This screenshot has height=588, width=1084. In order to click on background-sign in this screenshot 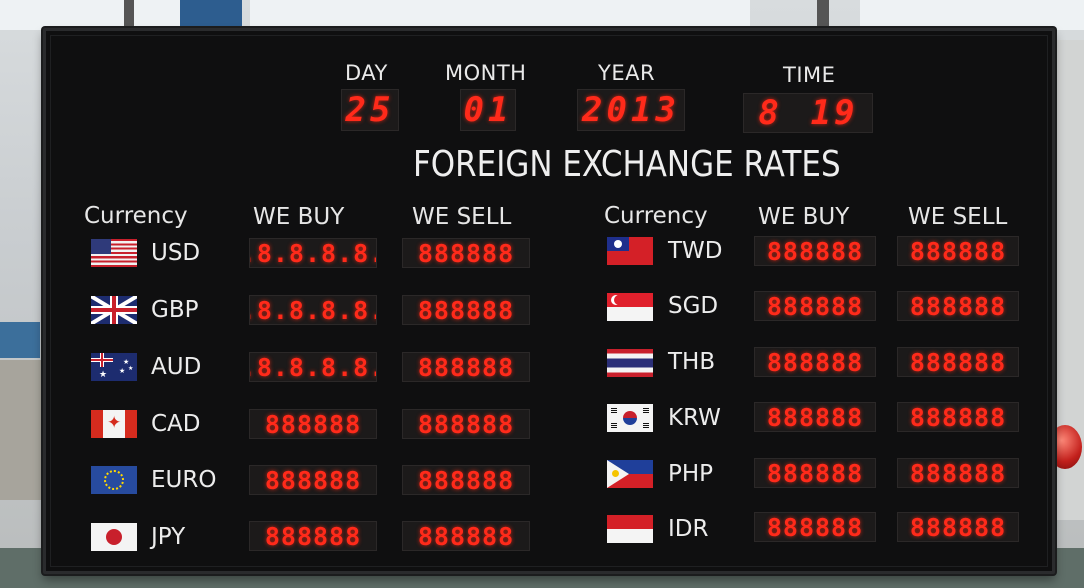, I will do `click(211, 14)`.